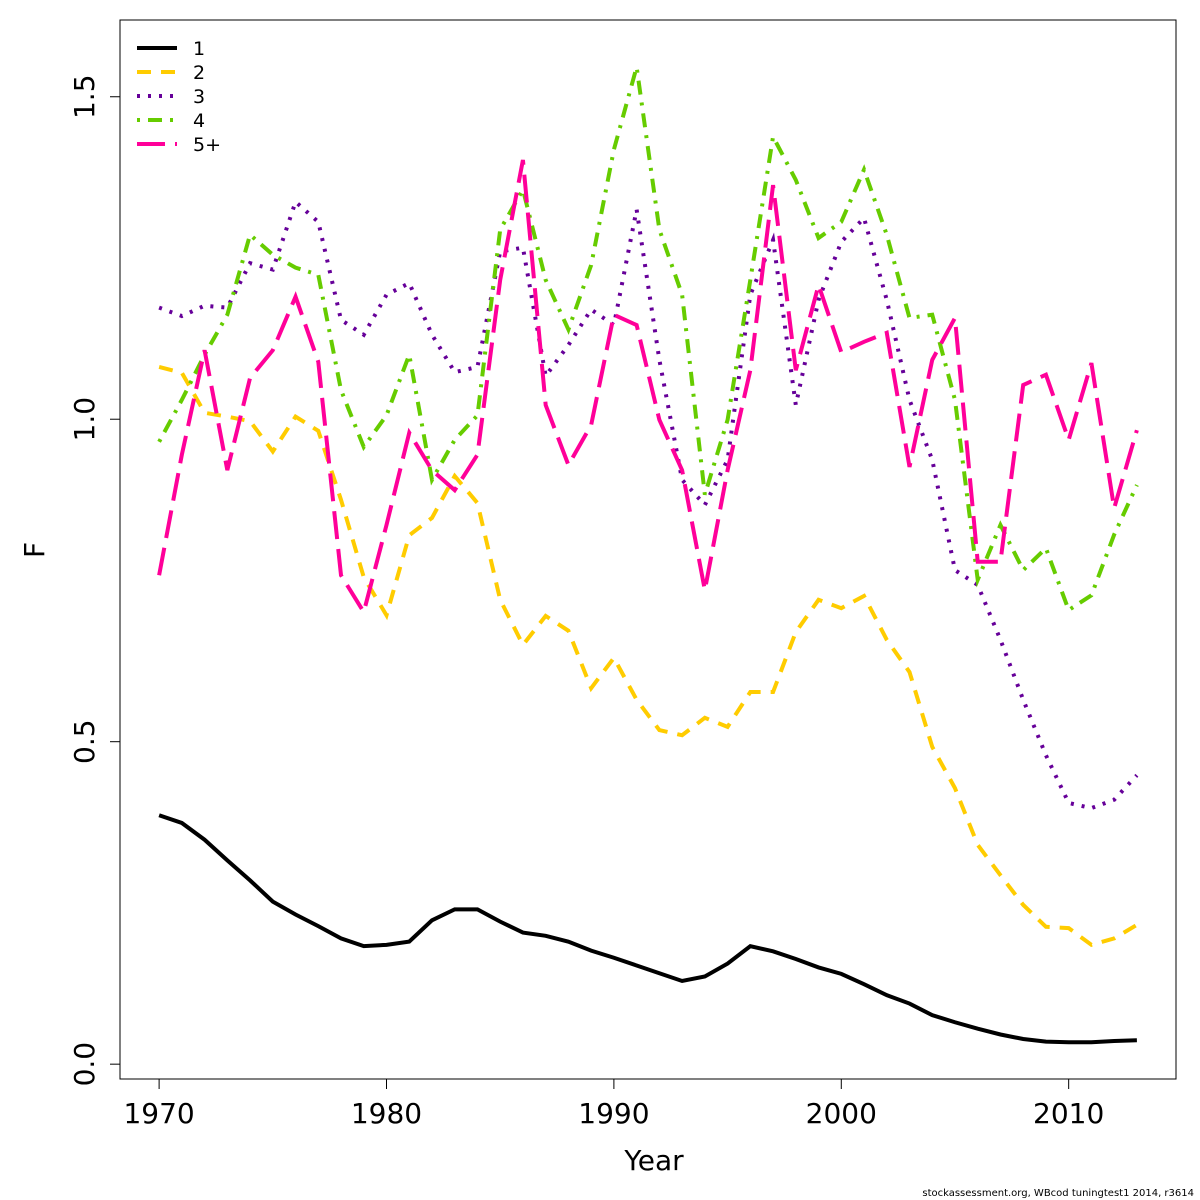 Image resolution: width=1200 pixels, height=1200 pixels. Describe the element at coordinates (613, 1113) in the screenshot. I see `x-tick-label: 1990` at that location.